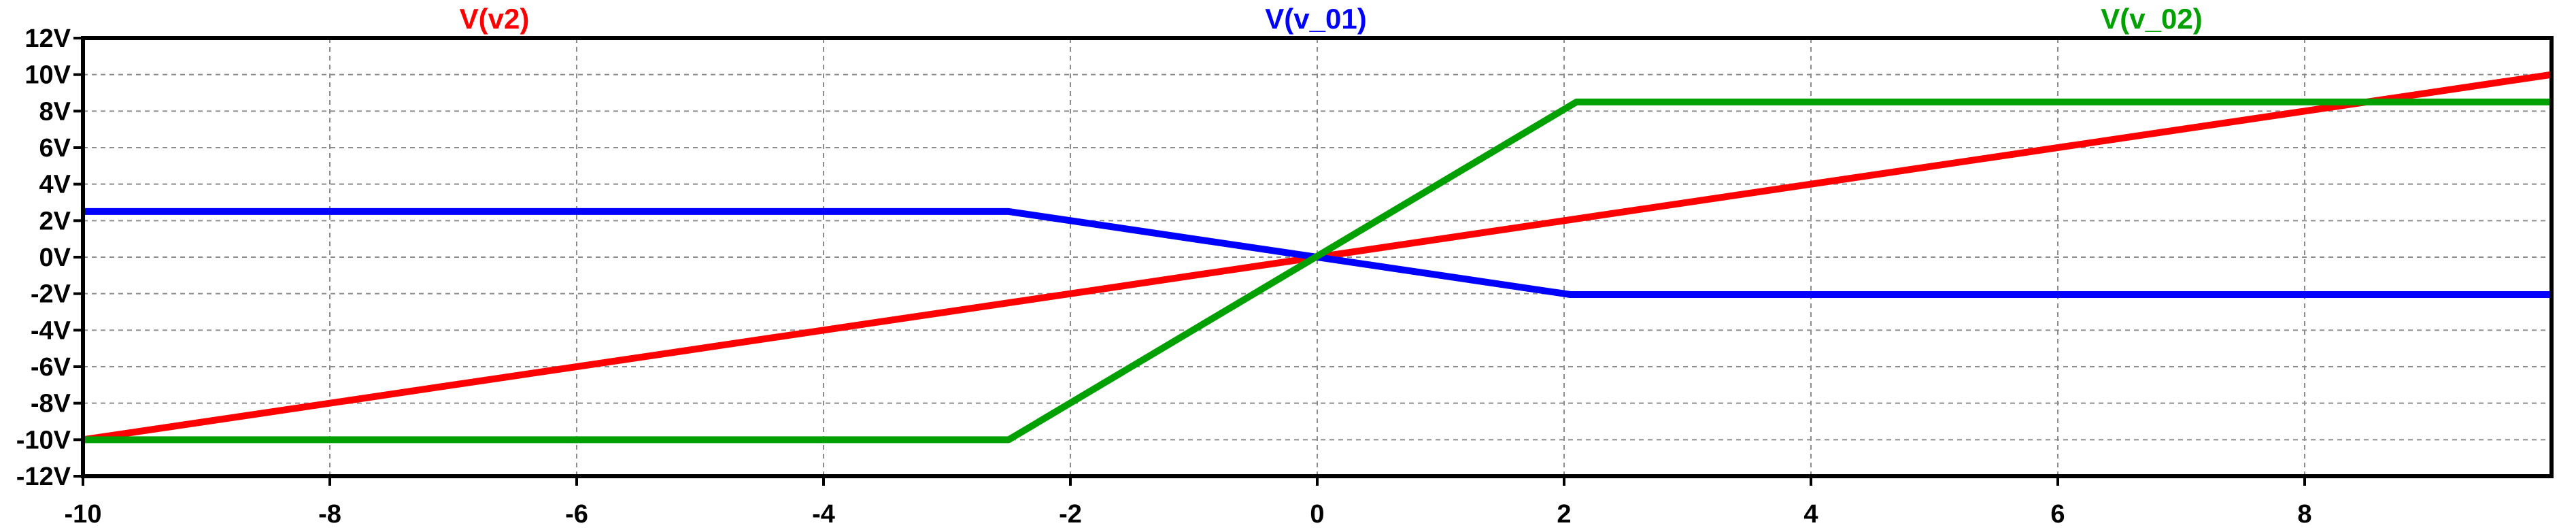  Describe the element at coordinates (1188, 503) in the screenshot. I see `x-axis-ticks: -10 -8 -6 -4 -2 0 2 4 6 8` at that location.